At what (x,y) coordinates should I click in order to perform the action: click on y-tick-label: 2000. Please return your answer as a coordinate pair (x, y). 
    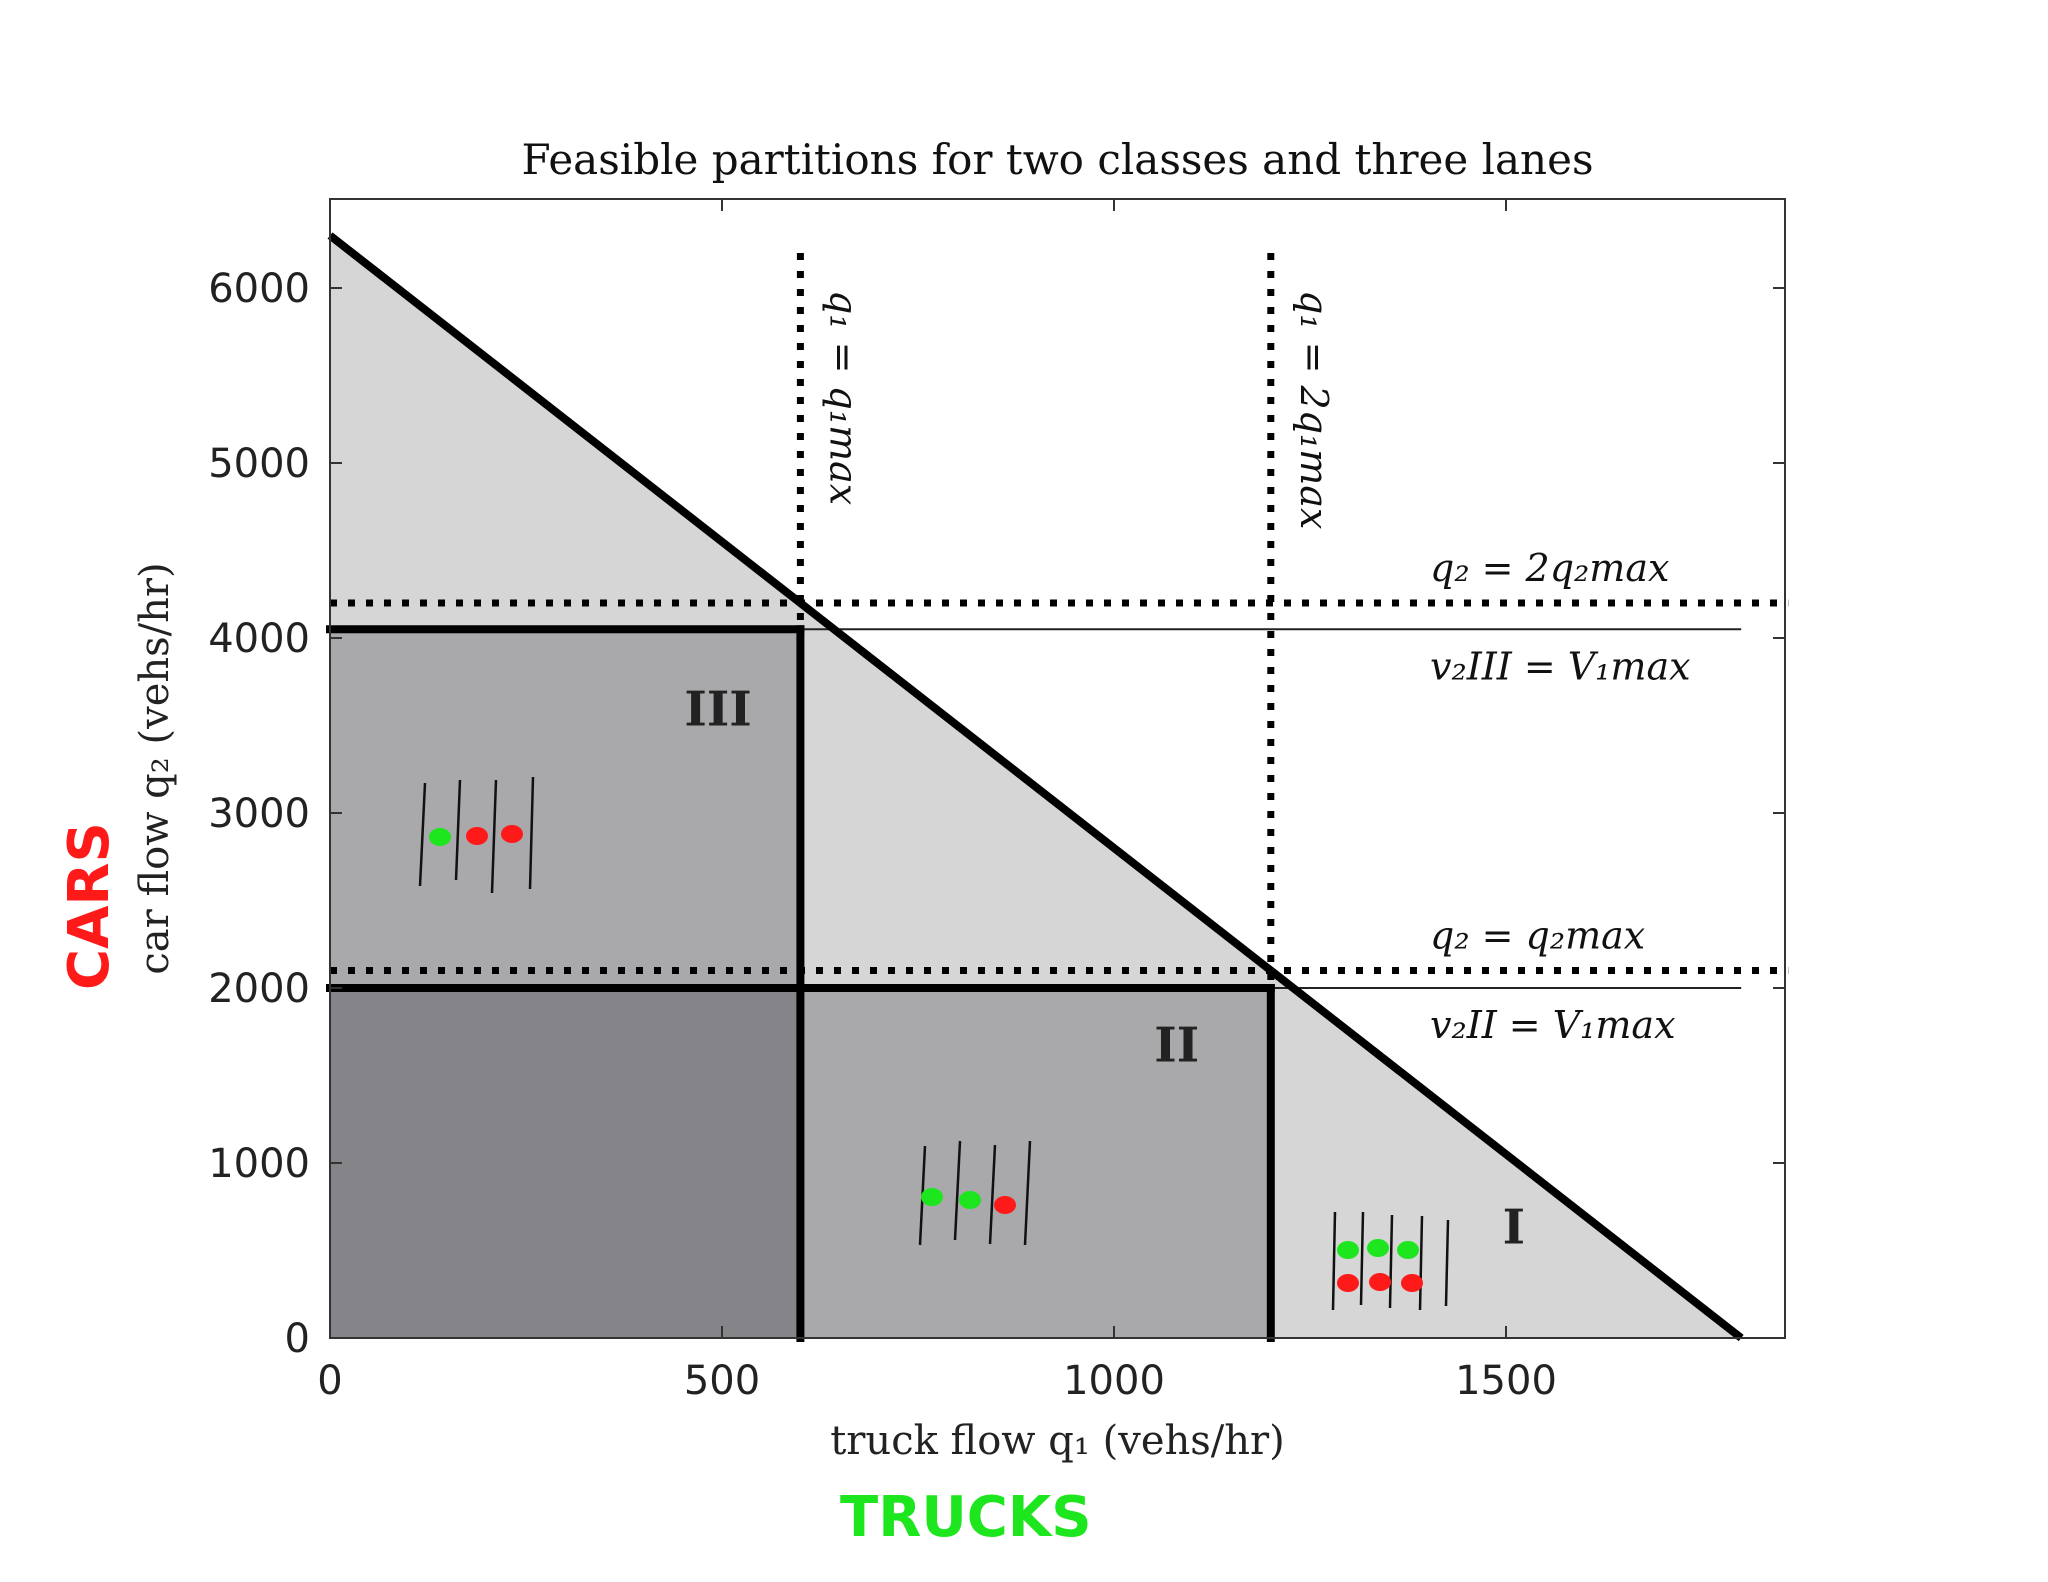
    Looking at the image, I should click on (259, 989).